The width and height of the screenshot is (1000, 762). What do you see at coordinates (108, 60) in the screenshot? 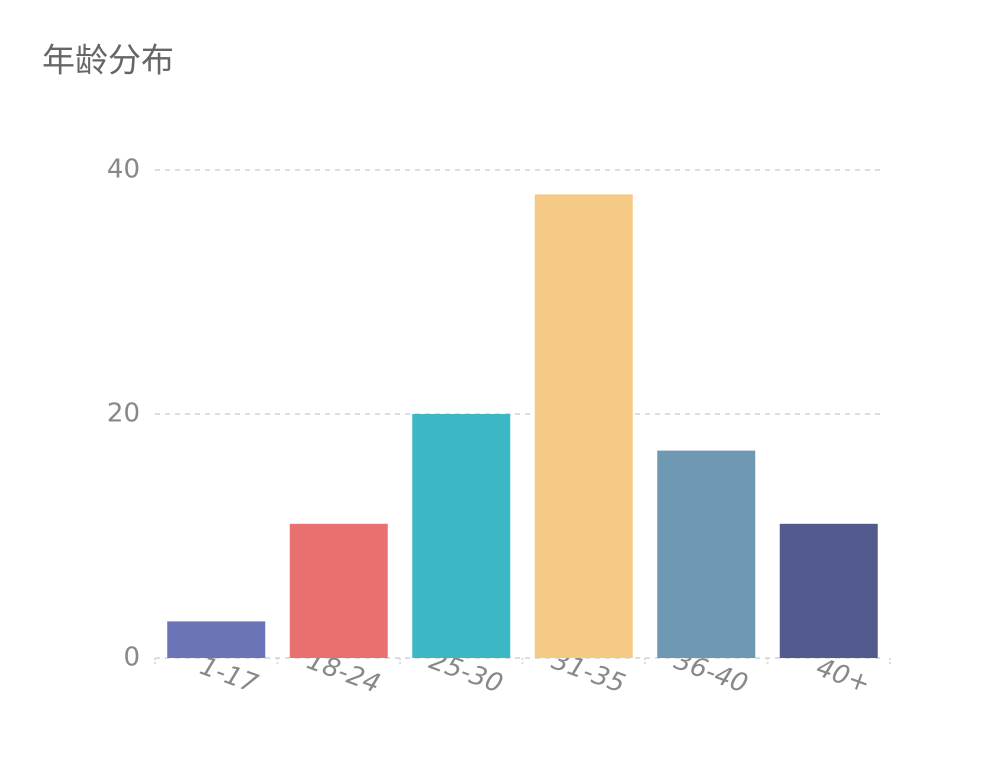
I see `chart-title: 年龄分布` at bounding box center [108, 60].